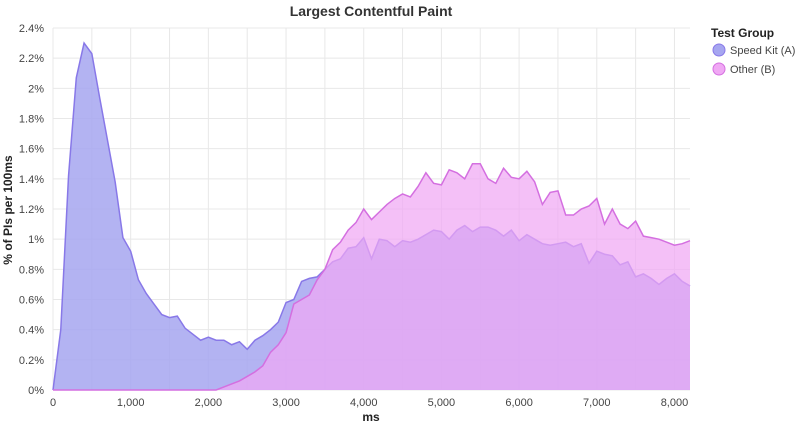  I want to click on legend-swatch-other, so click(719, 69).